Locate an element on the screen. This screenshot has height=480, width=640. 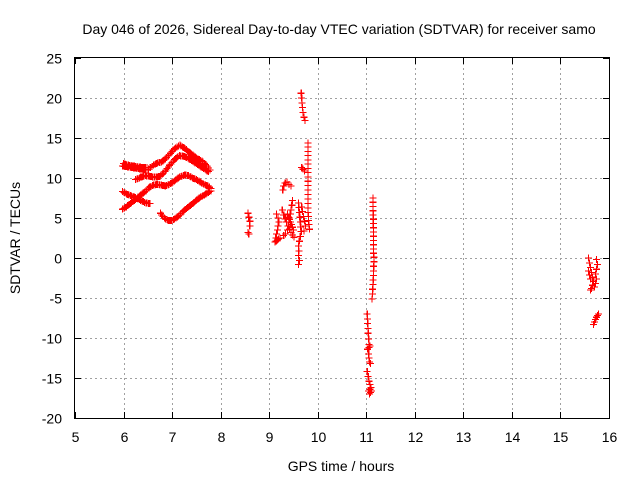
y-tick-label: 5 is located at coordinates (58, 219).